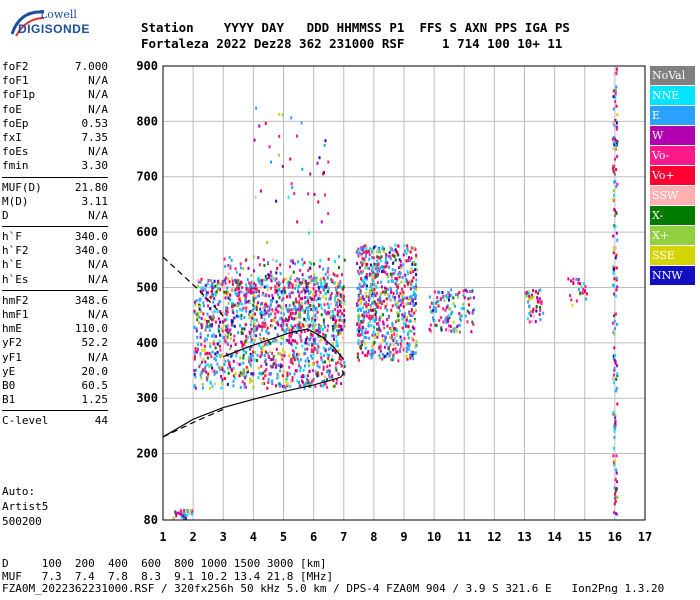  I want to click on legend-entry: SSW, so click(672, 195).